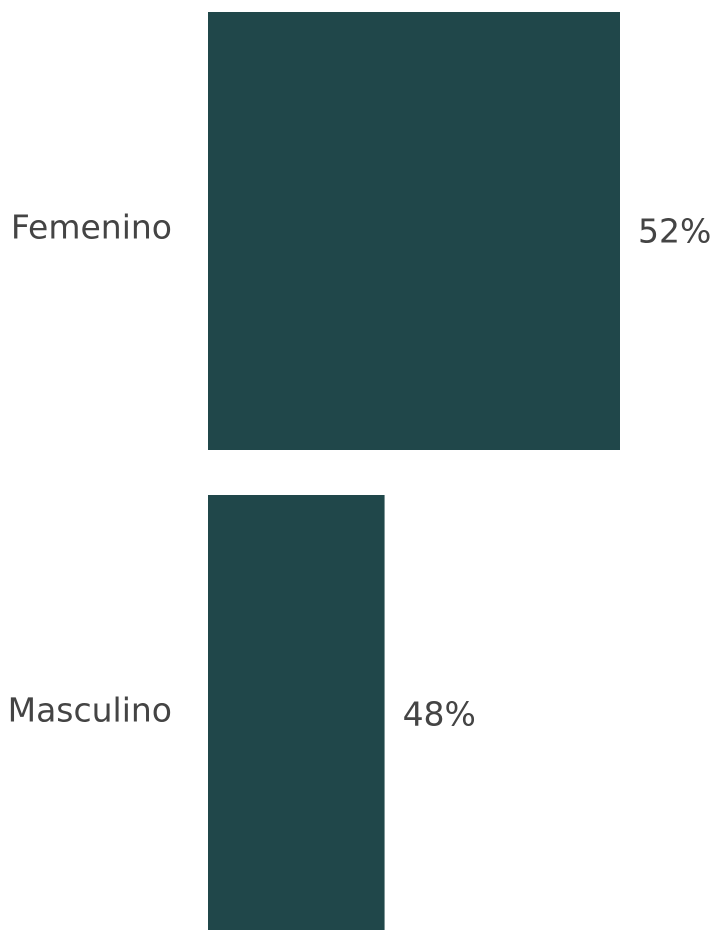  Describe the element at coordinates (296, 712) in the screenshot. I see `bar` at that location.